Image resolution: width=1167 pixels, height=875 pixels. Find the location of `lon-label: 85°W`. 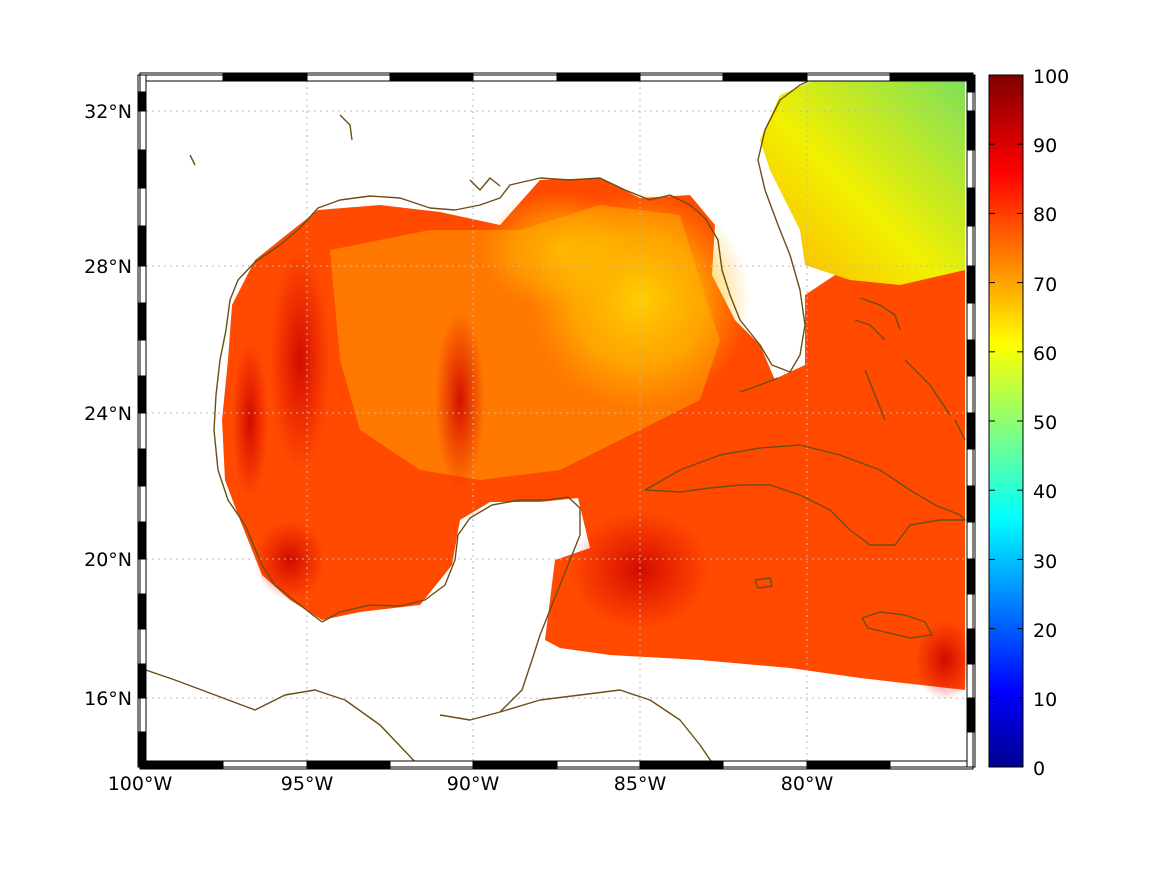

lon-label: 85°W is located at coordinates (640, 784).